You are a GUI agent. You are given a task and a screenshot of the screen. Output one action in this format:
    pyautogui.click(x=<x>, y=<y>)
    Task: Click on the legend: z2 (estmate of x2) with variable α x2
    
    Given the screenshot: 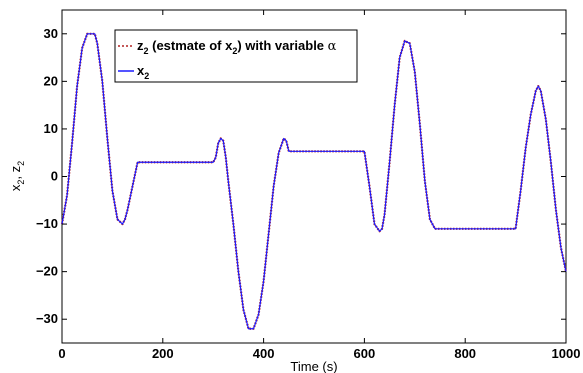 What is the action you would take?
    pyautogui.click(x=236, y=56)
    